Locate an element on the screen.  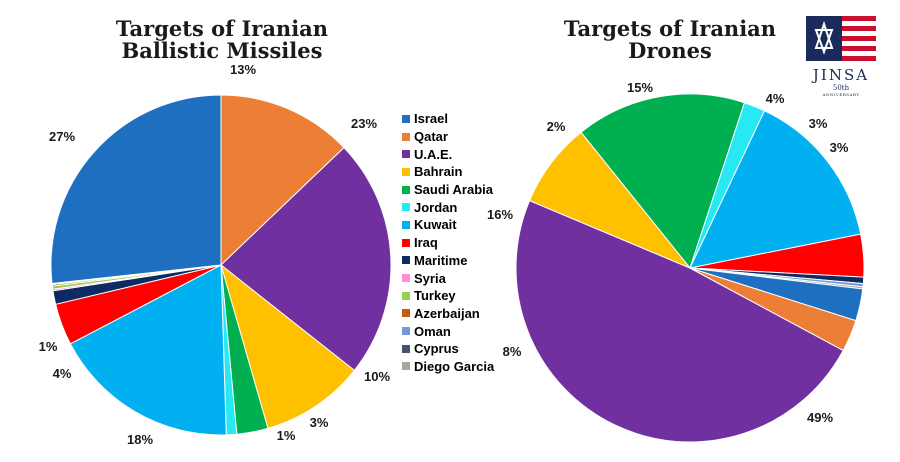
legend-label: Saudi Arabia is located at coordinates (453, 190).